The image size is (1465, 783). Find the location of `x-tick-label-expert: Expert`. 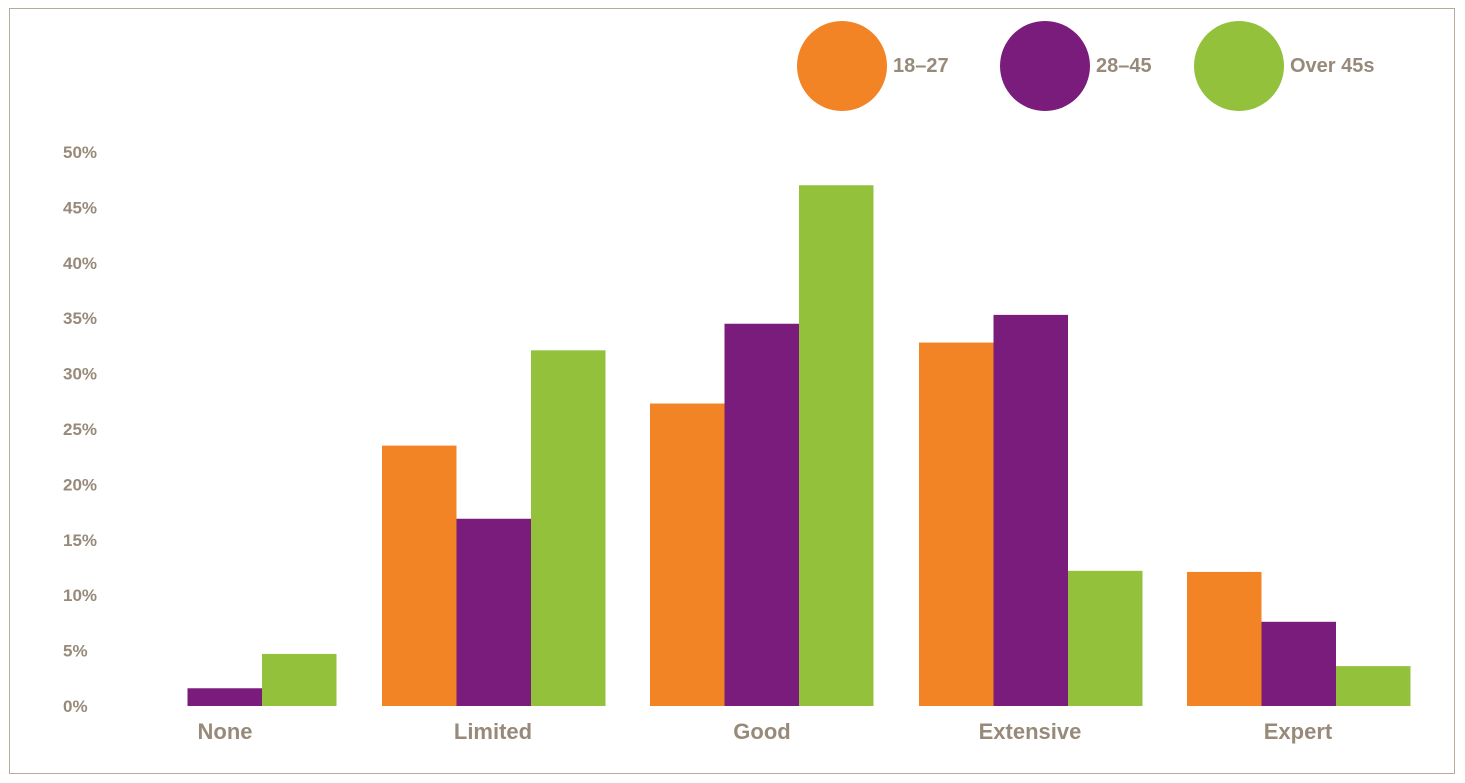

x-tick-label-expert: Expert is located at coordinates (1298, 731).